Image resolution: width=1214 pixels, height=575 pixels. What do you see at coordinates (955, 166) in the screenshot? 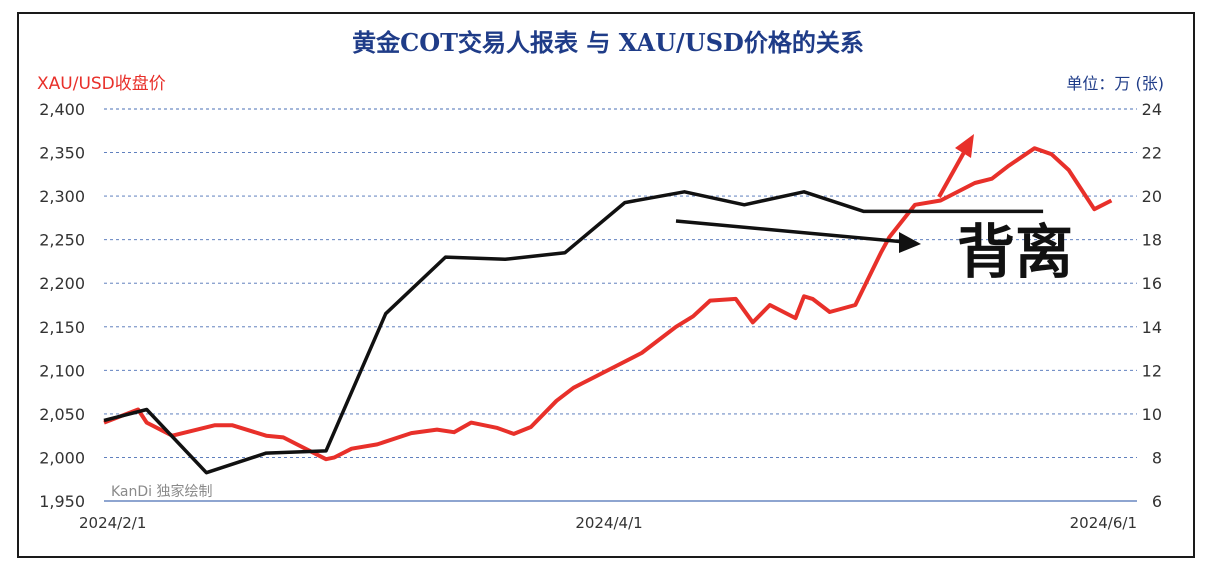
I see `price-up-arrow` at bounding box center [955, 166].